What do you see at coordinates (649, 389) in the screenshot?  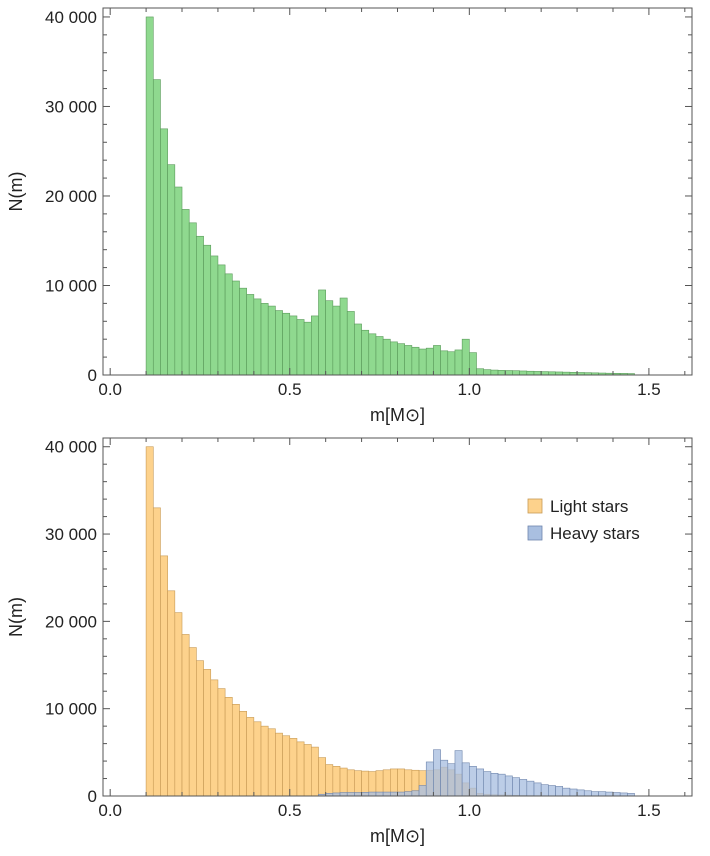 I see `x-tick-label: 1.5` at bounding box center [649, 389].